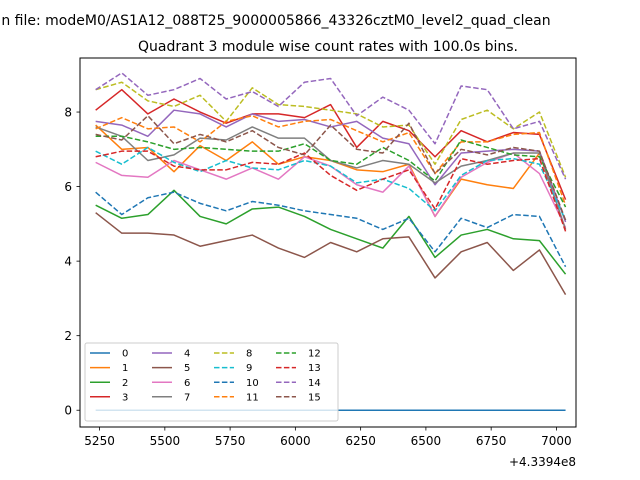 The width and height of the screenshot is (640, 480). Describe the element at coordinates (99, 441) in the screenshot. I see `x-tick-label: 5250` at that location.